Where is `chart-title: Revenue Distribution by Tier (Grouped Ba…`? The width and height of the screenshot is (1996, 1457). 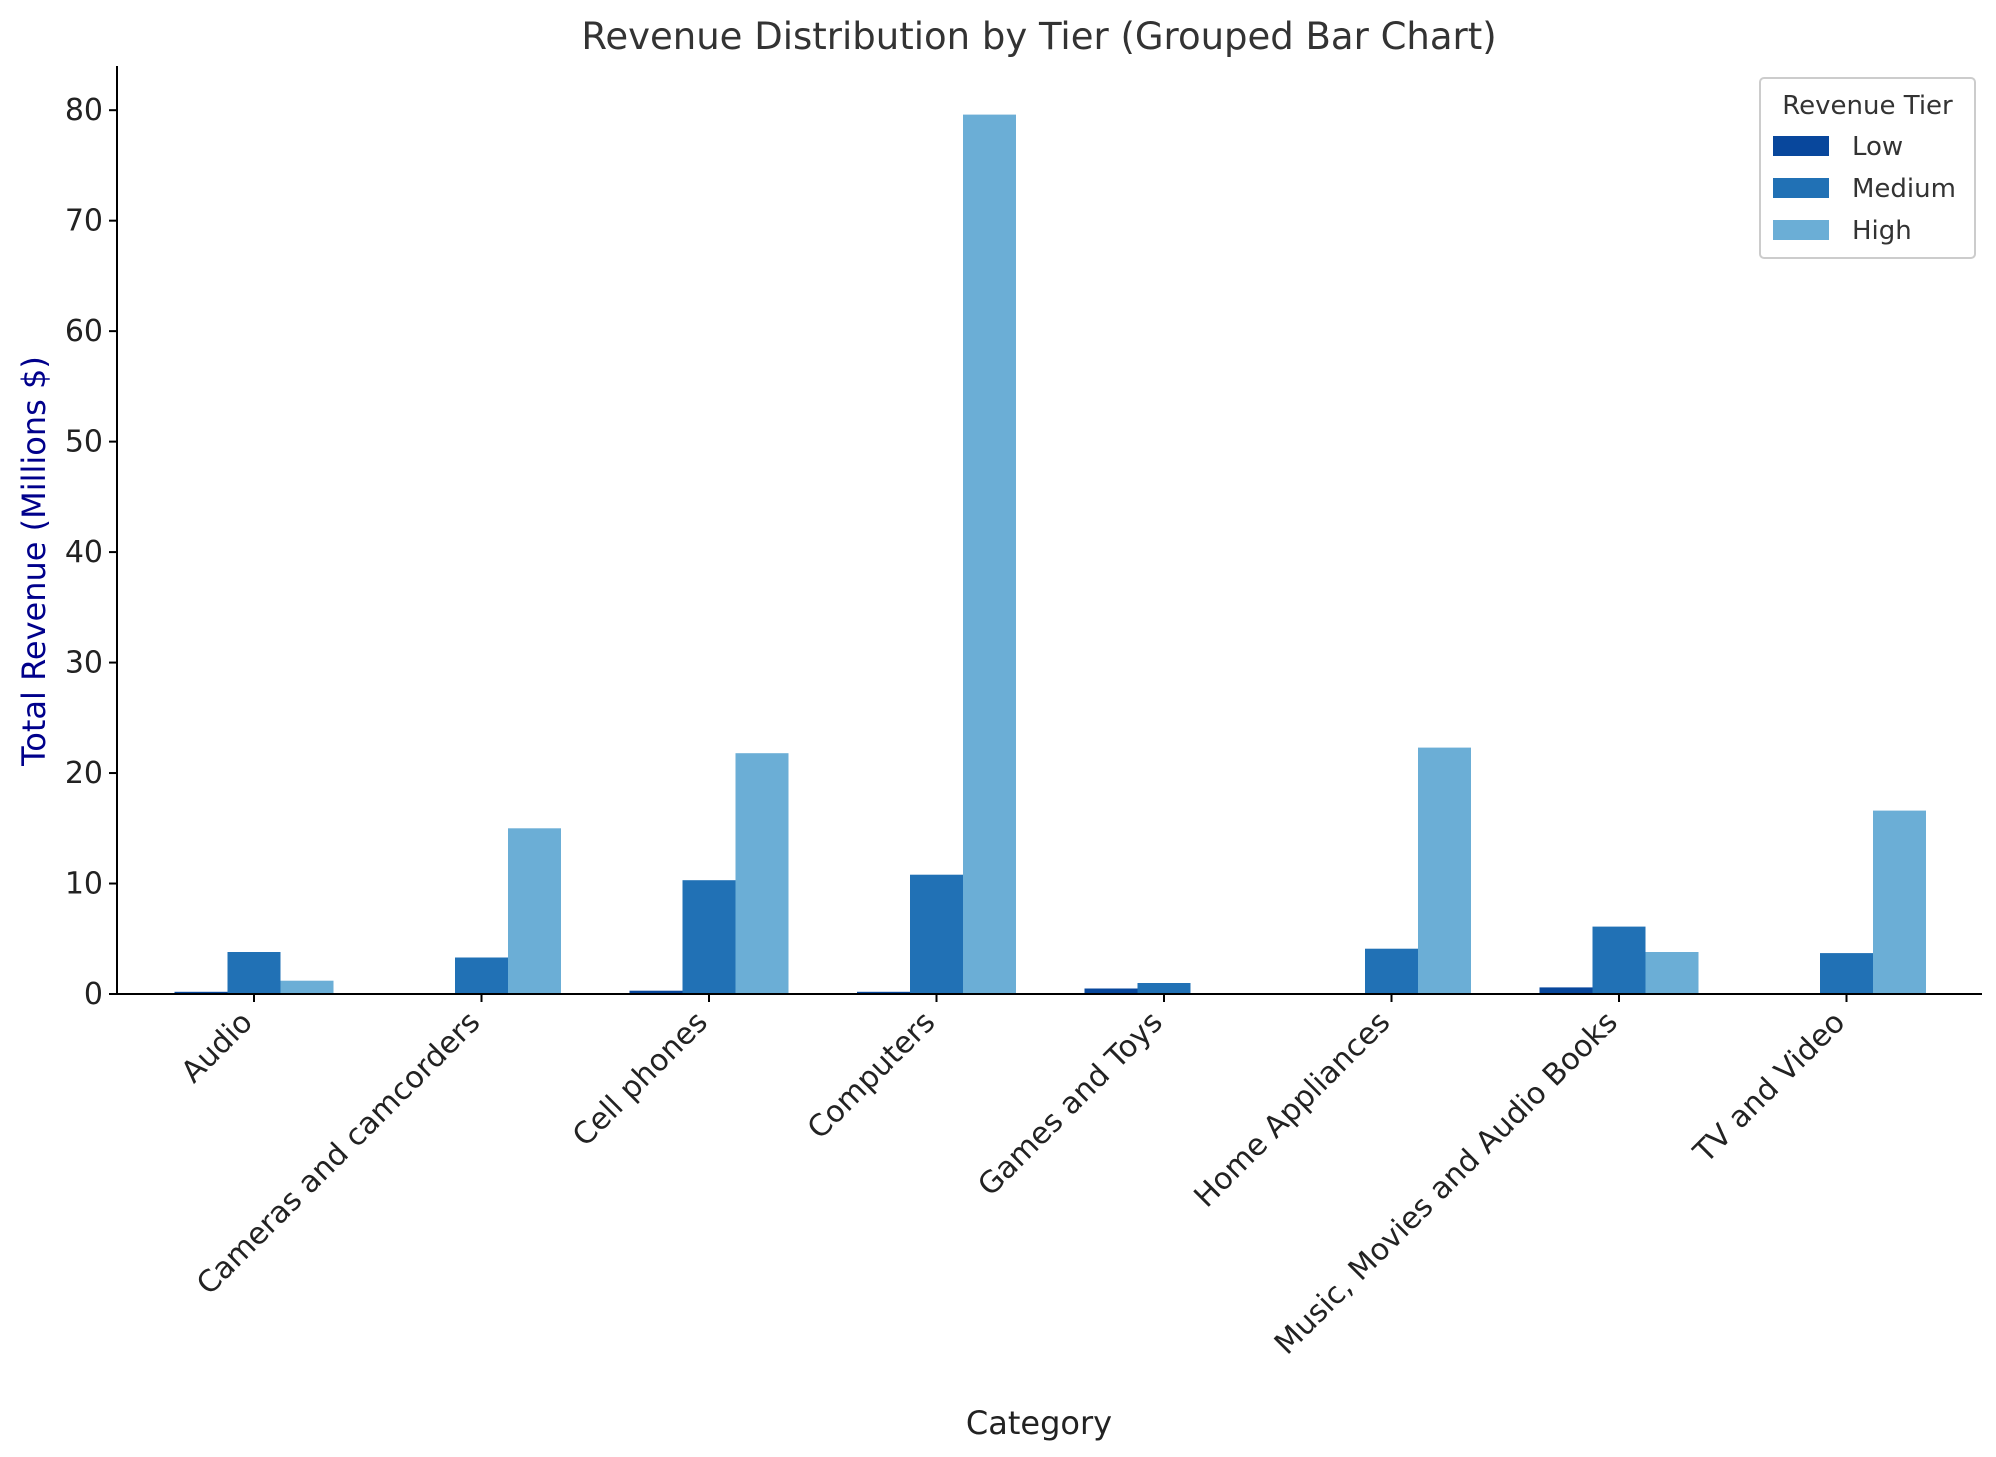
chart-title: Revenue Distribution by Tier (Grouped Ba… is located at coordinates (1038, 36).